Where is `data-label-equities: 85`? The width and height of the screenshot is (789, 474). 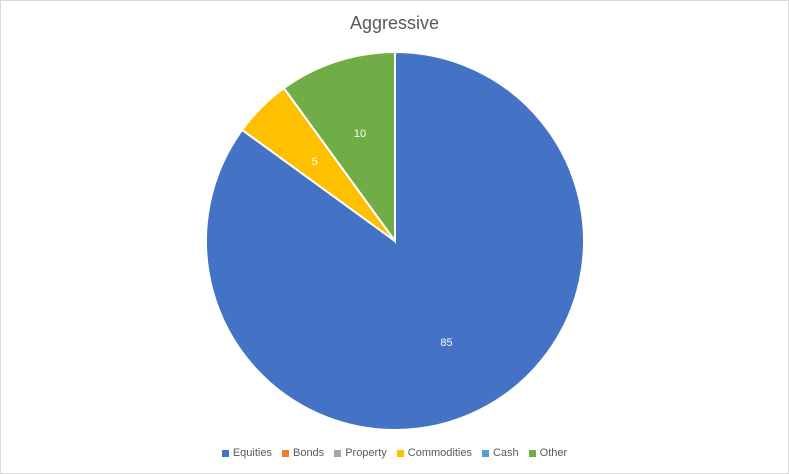 data-label-equities: 85 is located at coordinates (446, 343).